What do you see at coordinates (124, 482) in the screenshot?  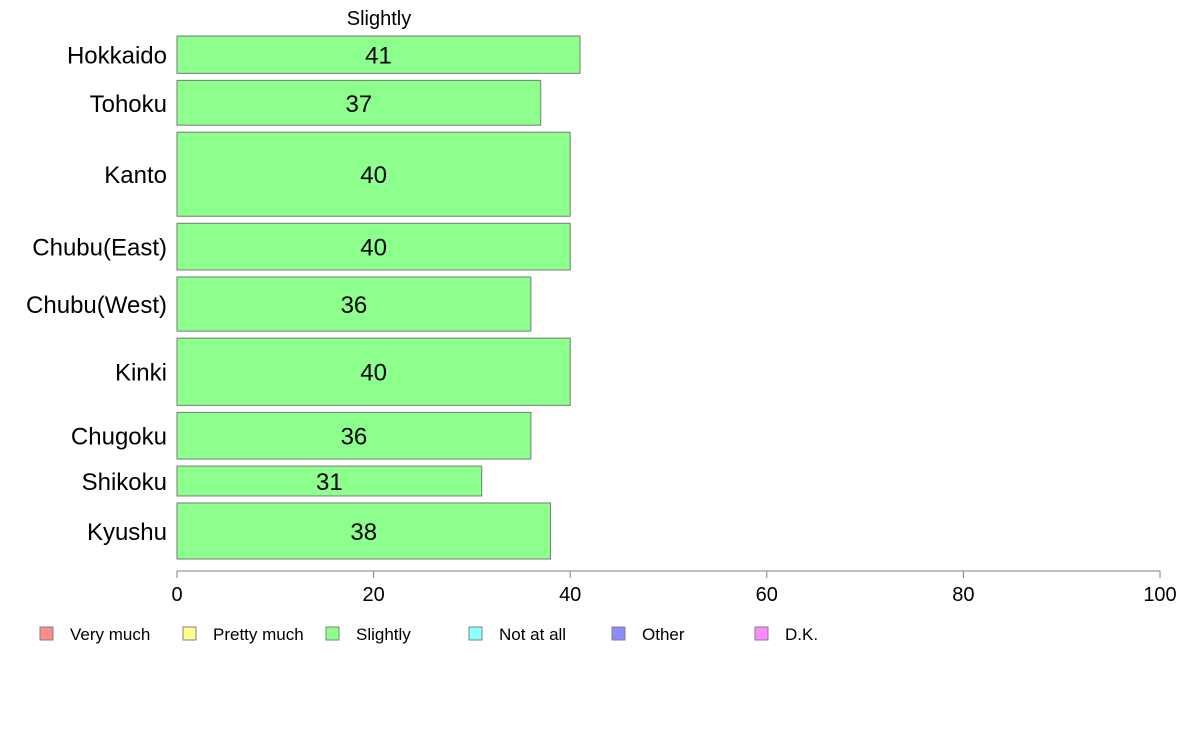 I see `category-label: Shikoku` at bounding box center [124, 482].